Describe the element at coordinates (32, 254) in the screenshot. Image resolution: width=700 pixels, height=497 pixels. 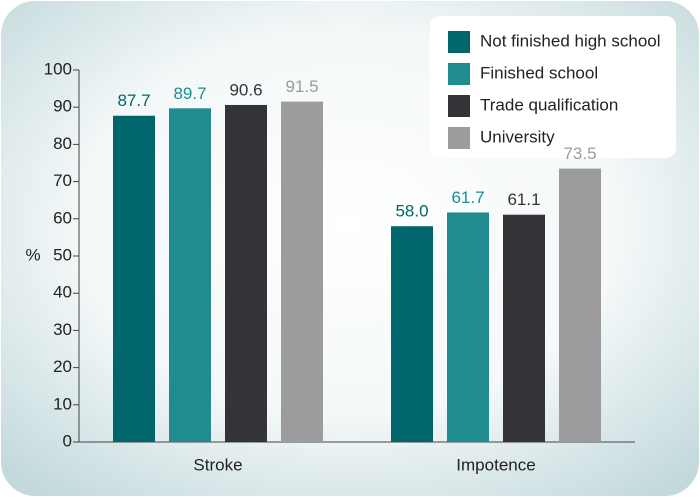
I see `y-axis-label: %` at that location.